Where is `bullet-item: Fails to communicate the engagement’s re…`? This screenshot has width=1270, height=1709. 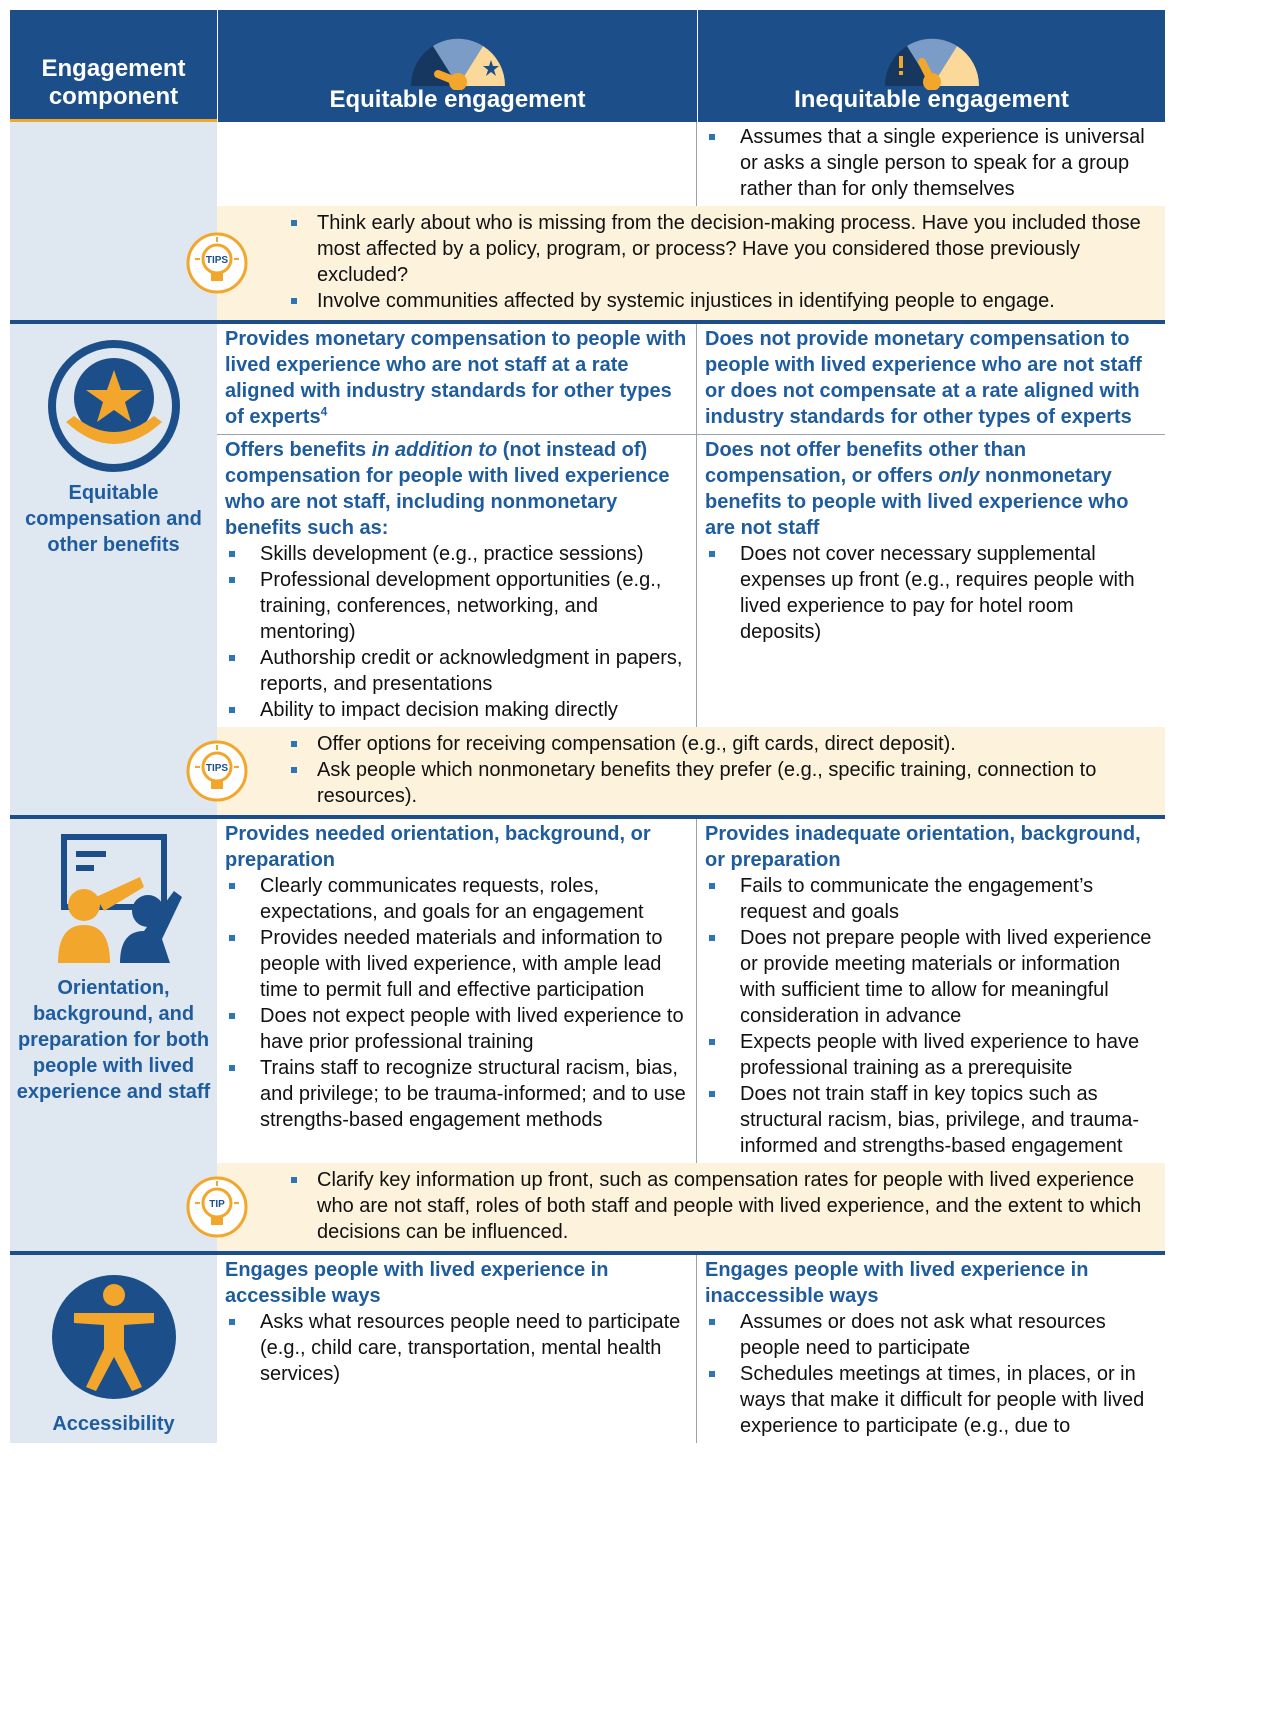
bullet-item: Fails to communicate the engagement’s re… is located at coordinates (931, 899).